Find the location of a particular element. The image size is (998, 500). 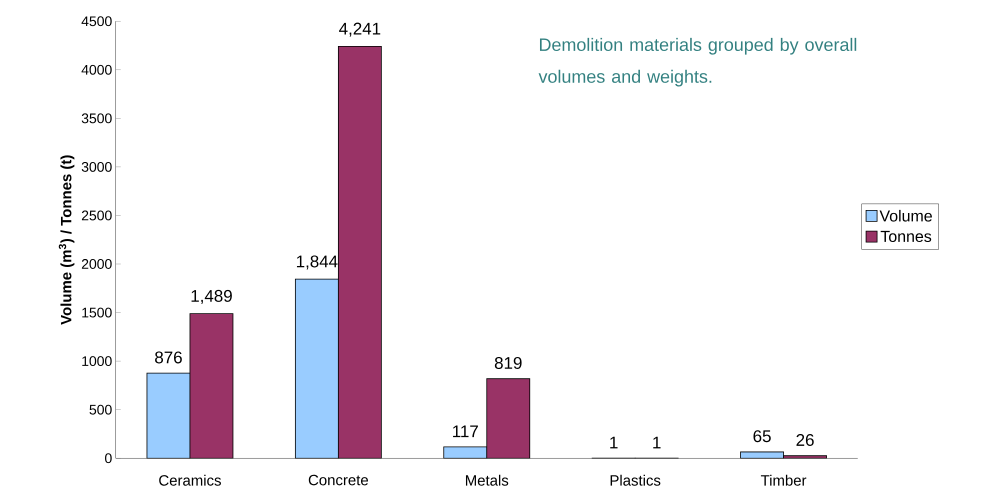

x-tick-label: Timber is located at coordinates (783, 480).